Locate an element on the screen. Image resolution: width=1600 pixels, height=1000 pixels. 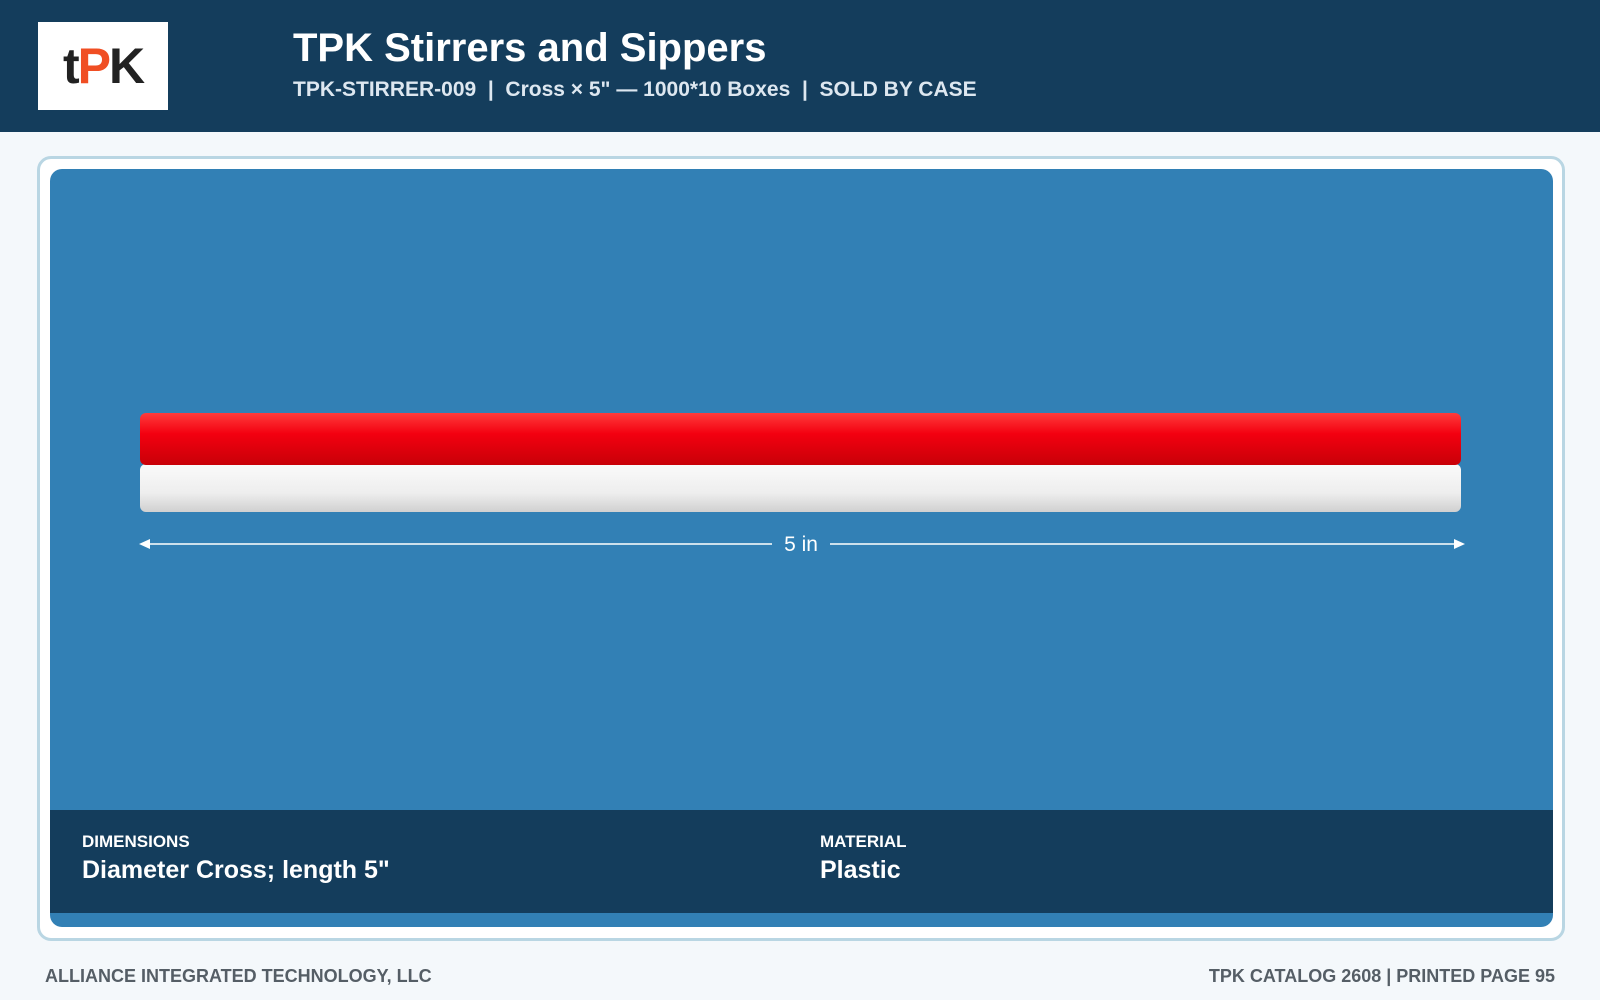
spec-value: Plastic is located at coordinates (860, 870).